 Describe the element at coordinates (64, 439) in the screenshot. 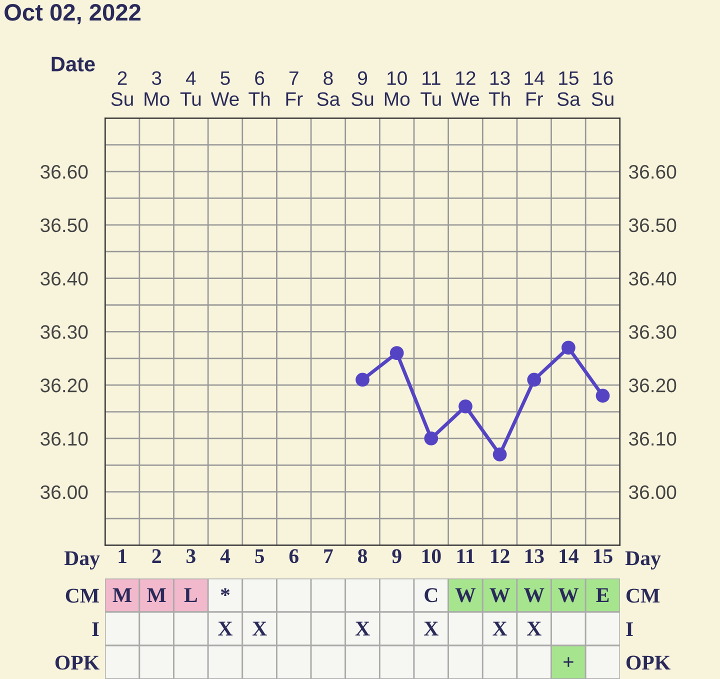

I see `y-tick-label: 36.10` at that location.